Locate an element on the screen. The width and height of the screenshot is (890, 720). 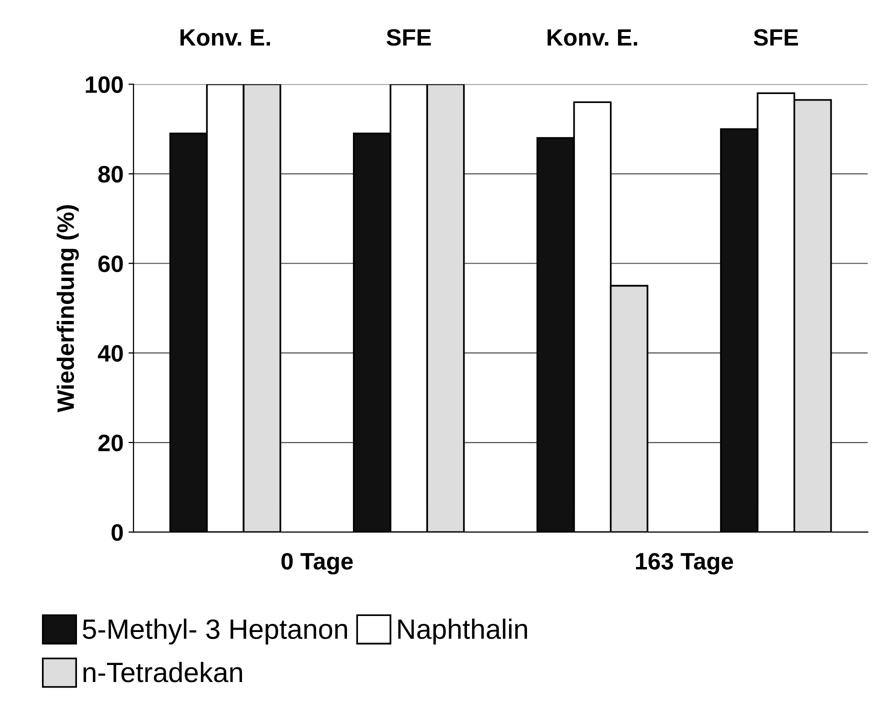
y-tick-label: 20 is located at coordinates (110, 443).